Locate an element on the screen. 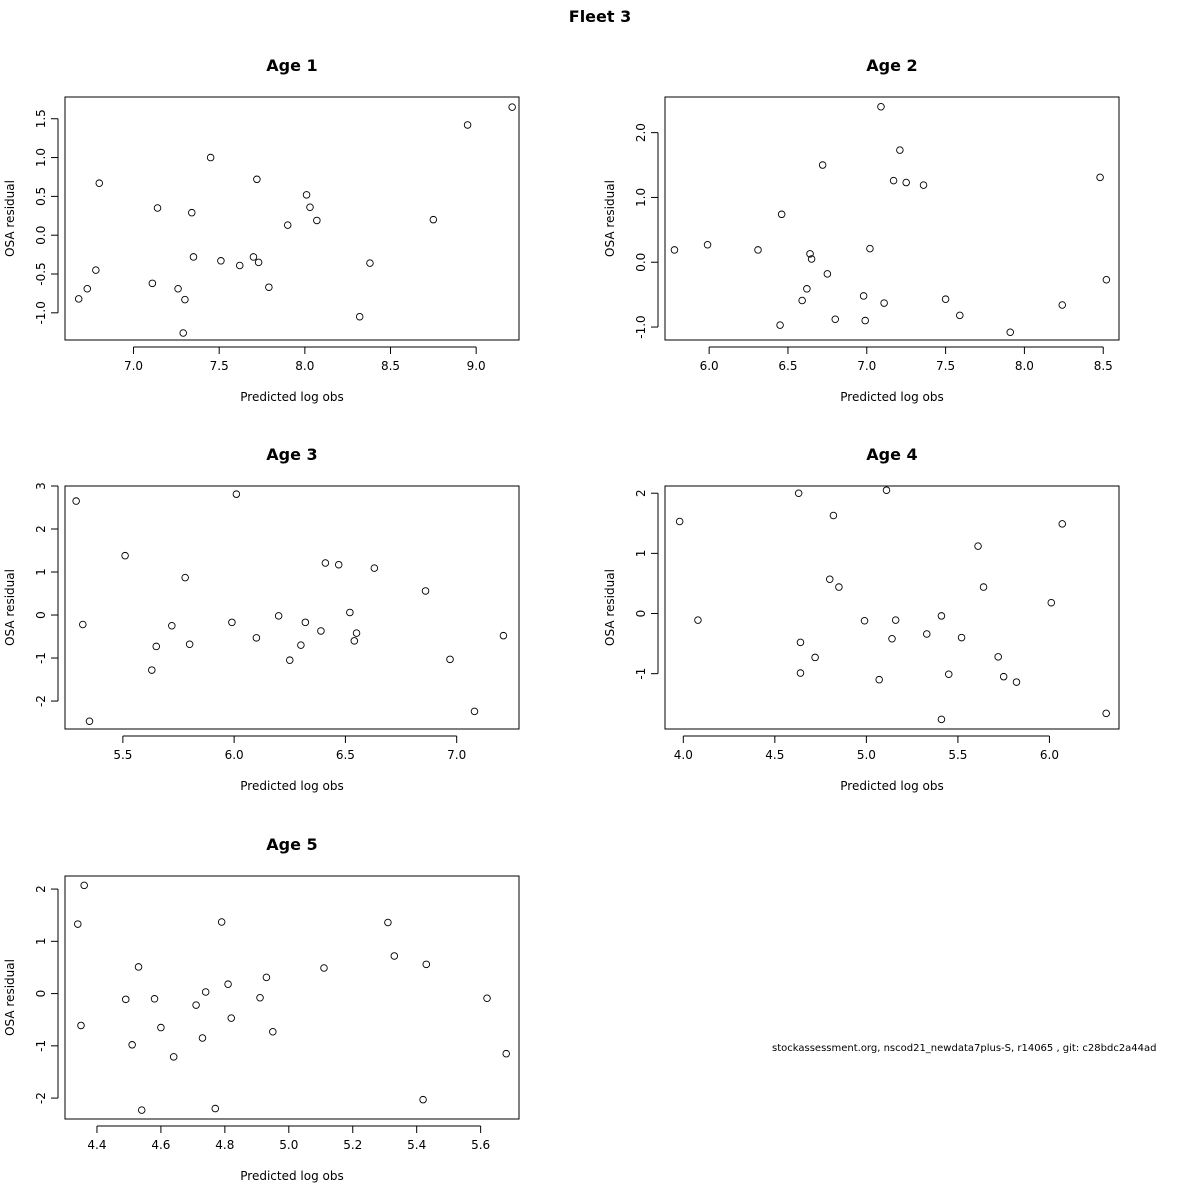 The width and height of the screenshot is (1200, 1200). x-tick-label: 4.0 is located at coordinates (683, 755).